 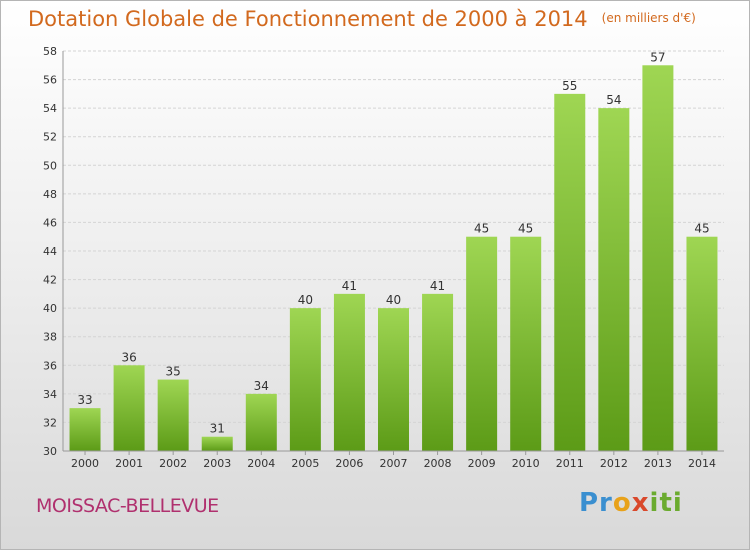 I want to click on bar-value-label: 36, so click(x=128, y=357).